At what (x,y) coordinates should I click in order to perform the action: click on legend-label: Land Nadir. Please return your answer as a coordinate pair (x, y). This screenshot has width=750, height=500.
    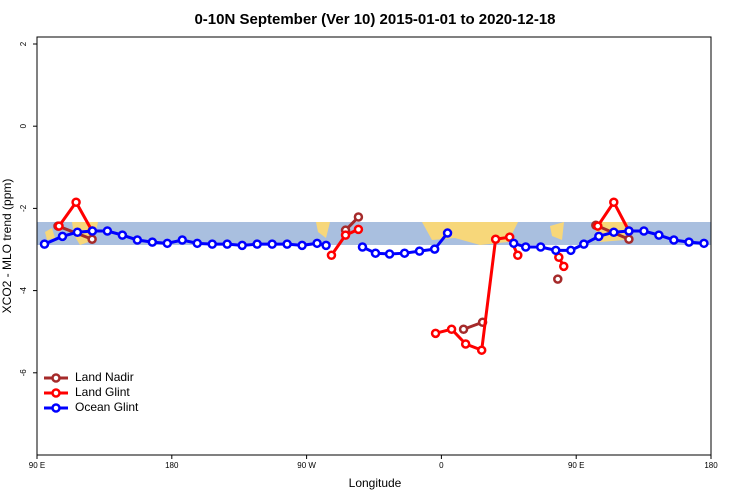
    Looking at the image, I should click on (104, 377).